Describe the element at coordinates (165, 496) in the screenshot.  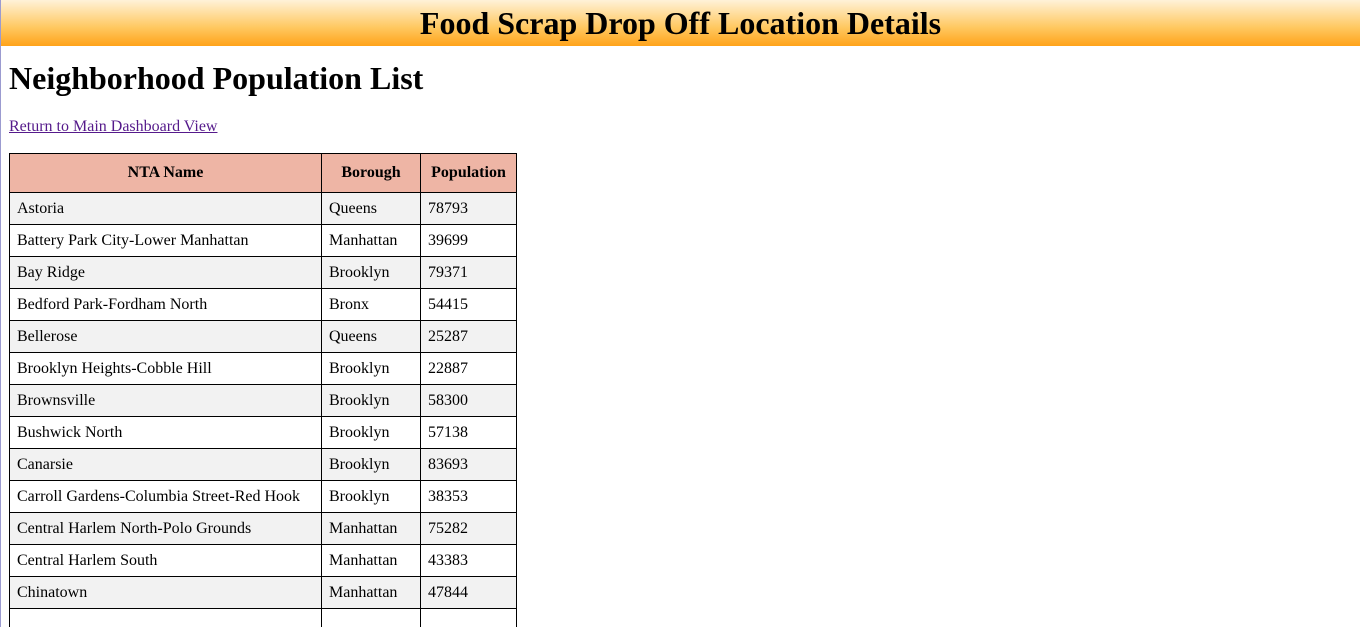
I see `nta-name-cell: Carroll Gardens-Columbia Street-Red Hook` at that location.